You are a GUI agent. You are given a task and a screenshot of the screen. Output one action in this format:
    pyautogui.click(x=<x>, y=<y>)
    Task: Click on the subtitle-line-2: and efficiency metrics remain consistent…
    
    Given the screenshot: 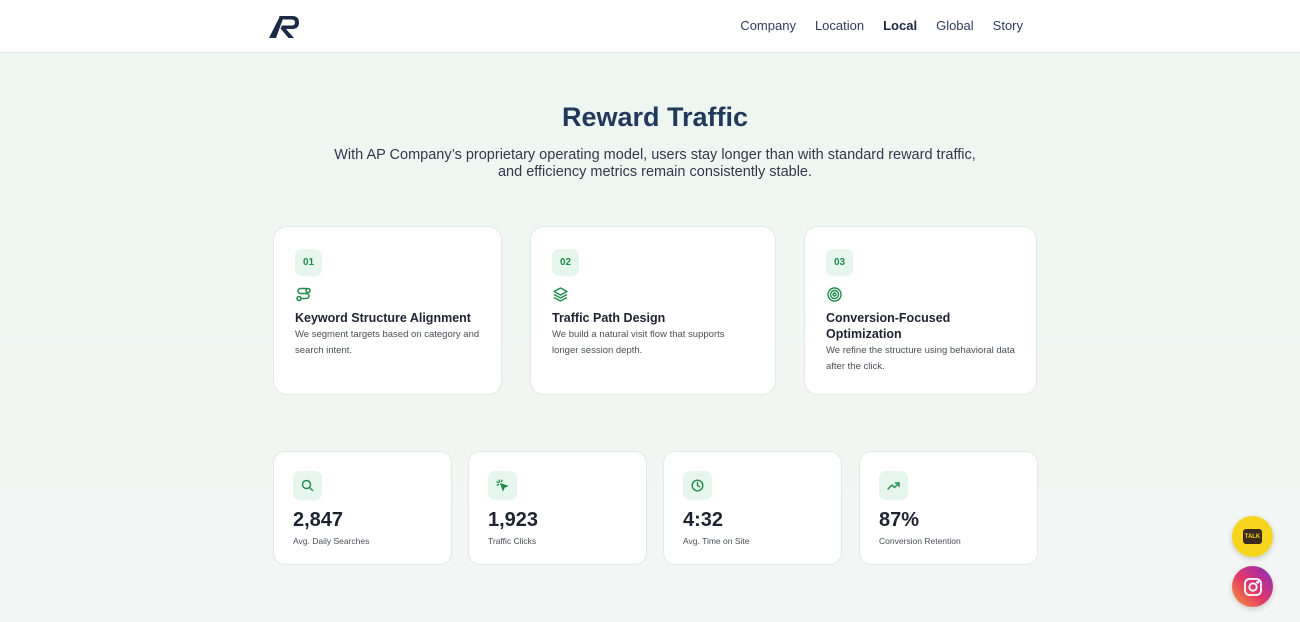 What is the action you would take?
    pyautogui.click(x=655, y=172)
    